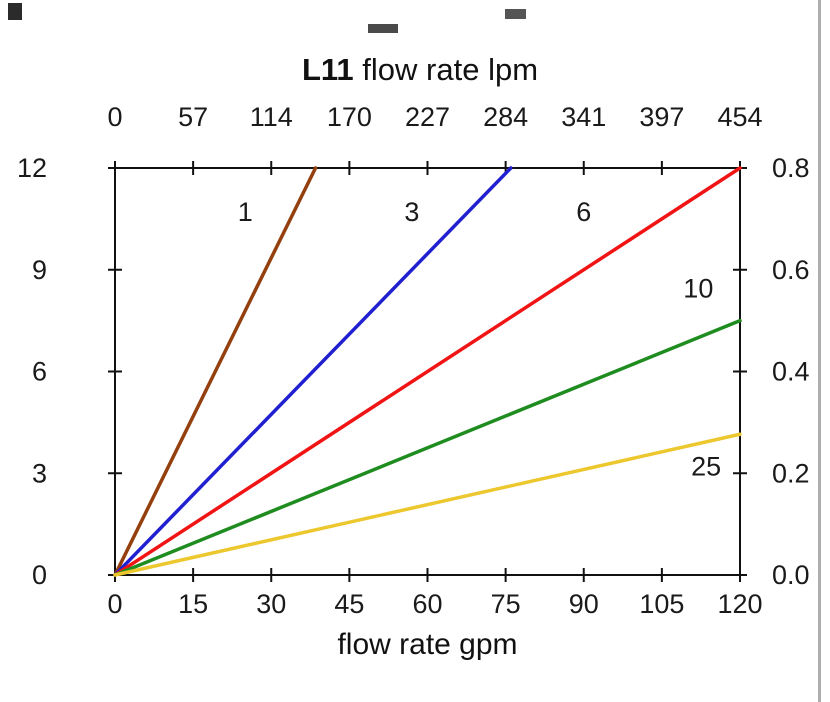 This screenshot has width=830, height=702. I want to click on x-top-tick-label: 397, so click(661, 117).